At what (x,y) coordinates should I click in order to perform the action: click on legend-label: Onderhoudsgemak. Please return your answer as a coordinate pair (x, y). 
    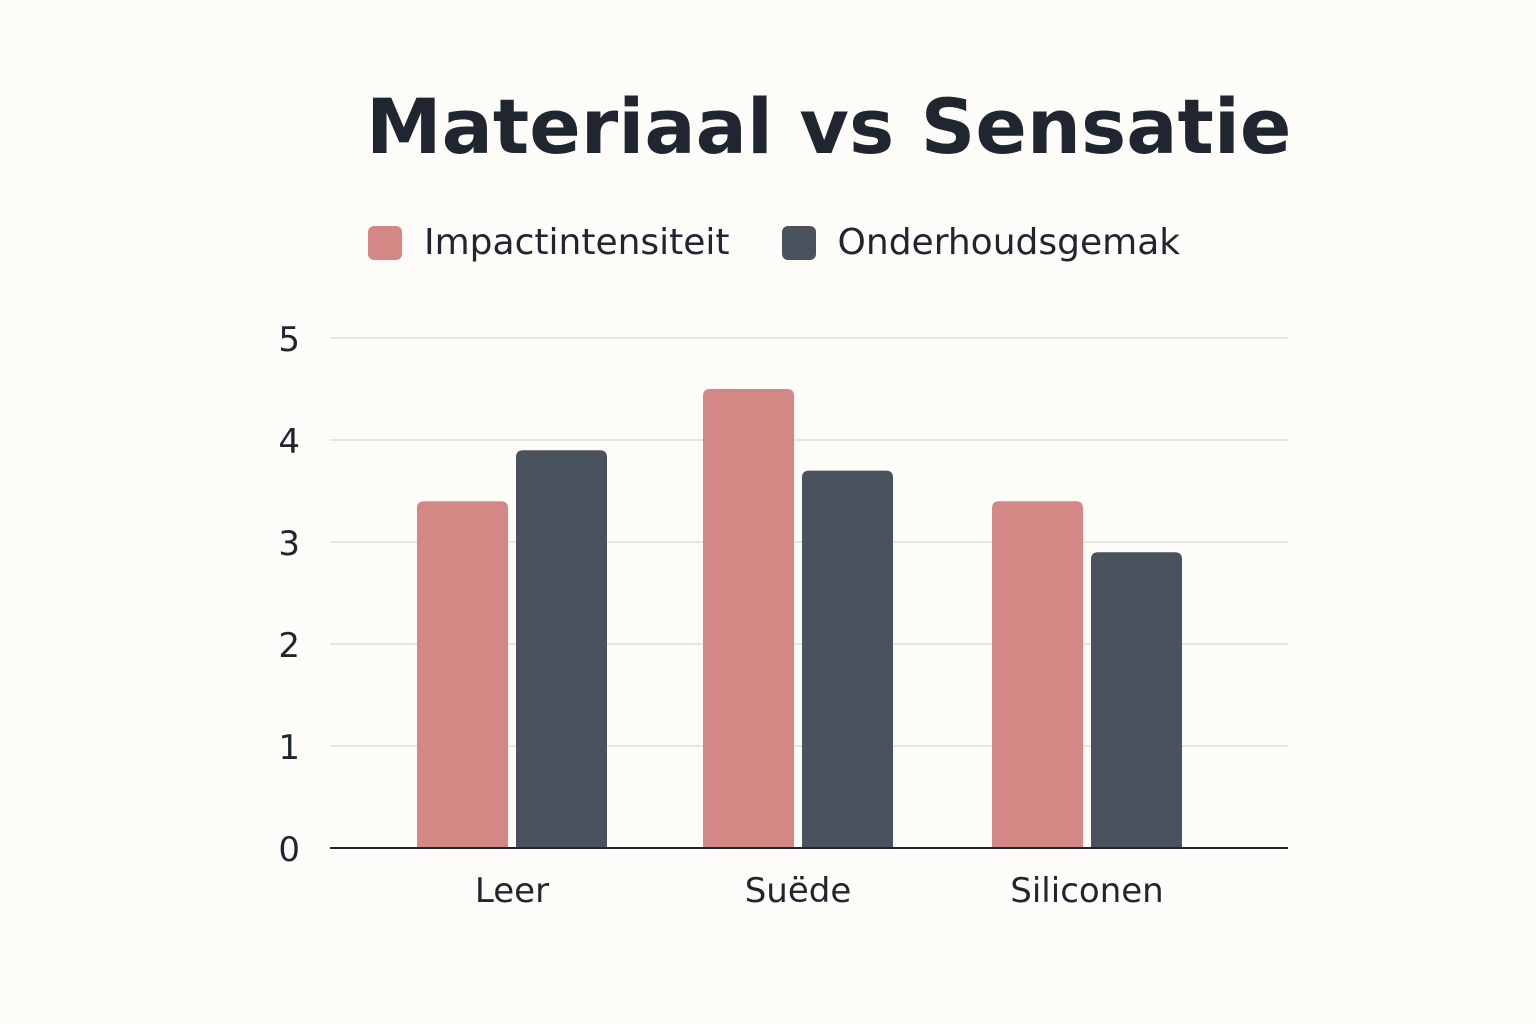
    Looking at the image, I should click on (1009, 242).